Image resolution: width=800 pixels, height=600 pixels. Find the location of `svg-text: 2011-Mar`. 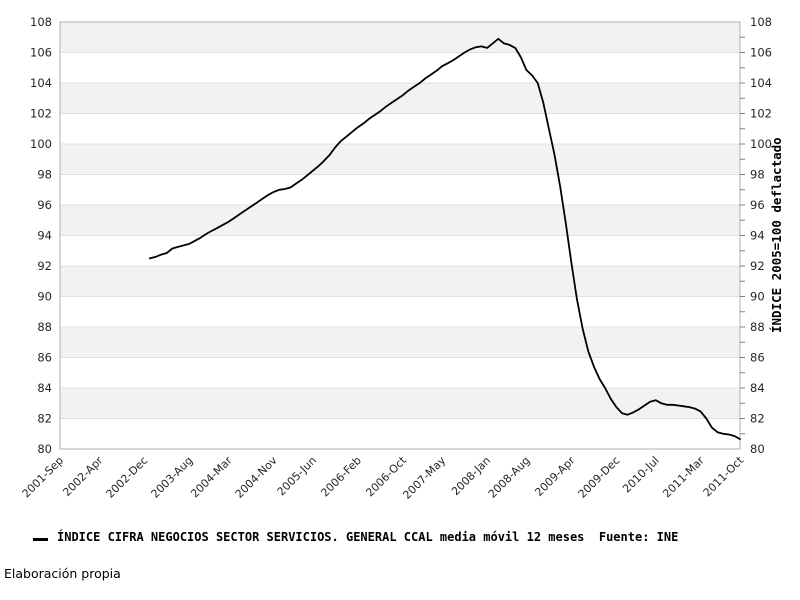

svg-text: 2011-Mar is located at coordinates (683, 477).